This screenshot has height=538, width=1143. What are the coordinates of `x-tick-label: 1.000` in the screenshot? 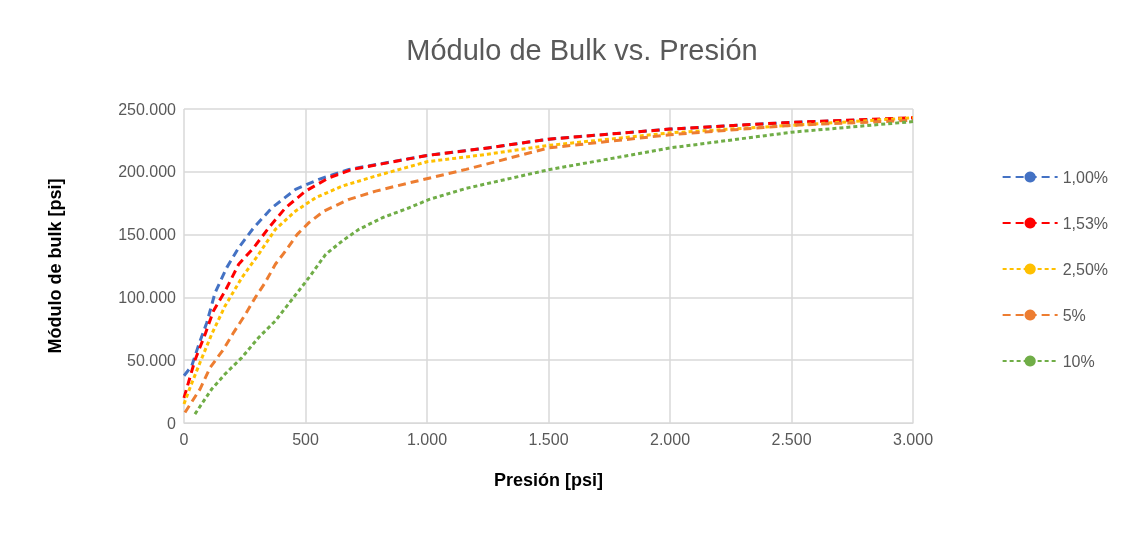 It's located at (427, 439).